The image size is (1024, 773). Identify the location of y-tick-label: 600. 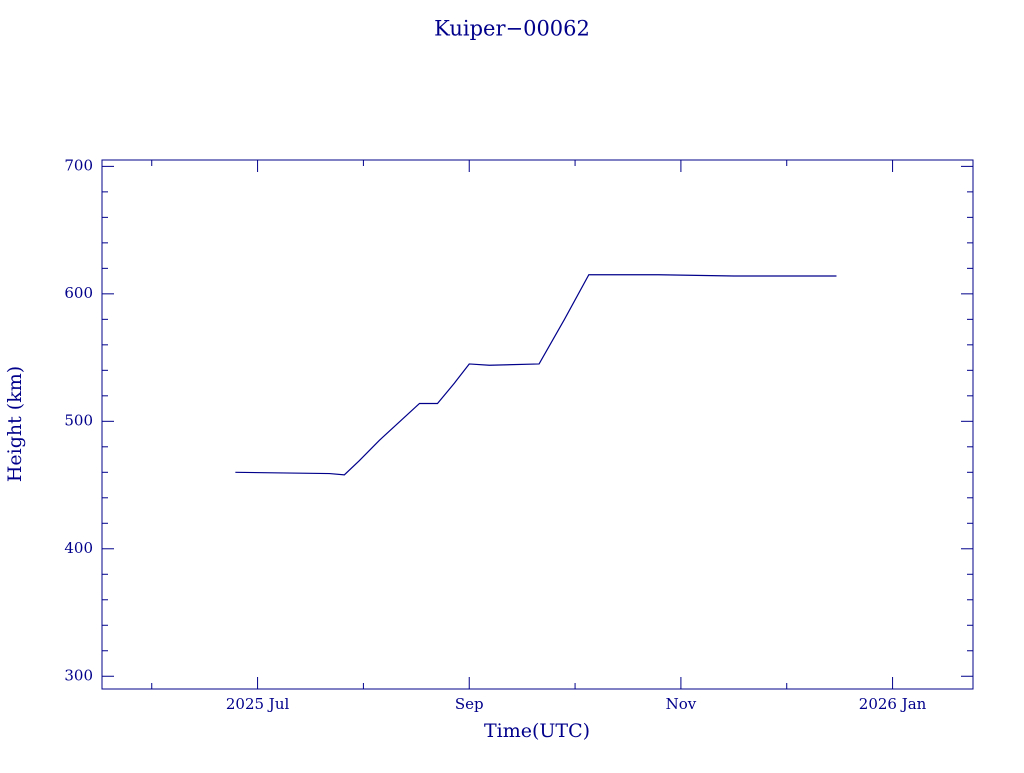
(78, 293).